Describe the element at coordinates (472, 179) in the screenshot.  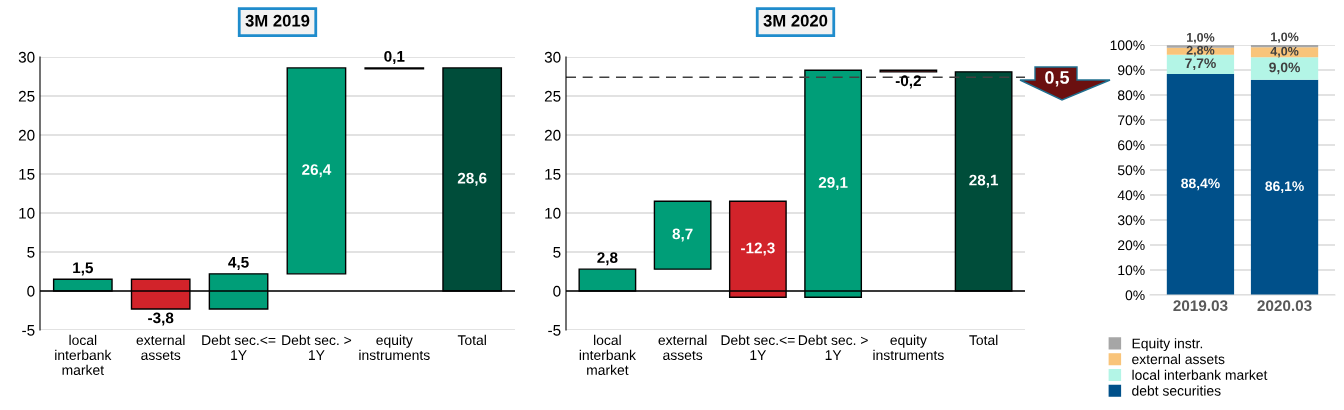
I see `data-label: 28,6` at that location.